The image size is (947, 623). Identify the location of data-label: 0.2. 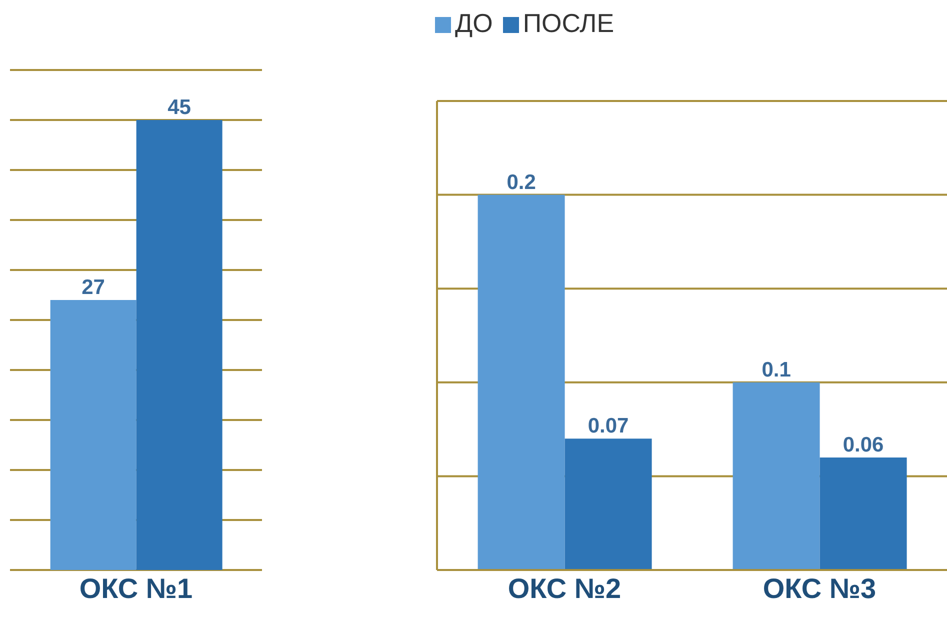
(521, 182).